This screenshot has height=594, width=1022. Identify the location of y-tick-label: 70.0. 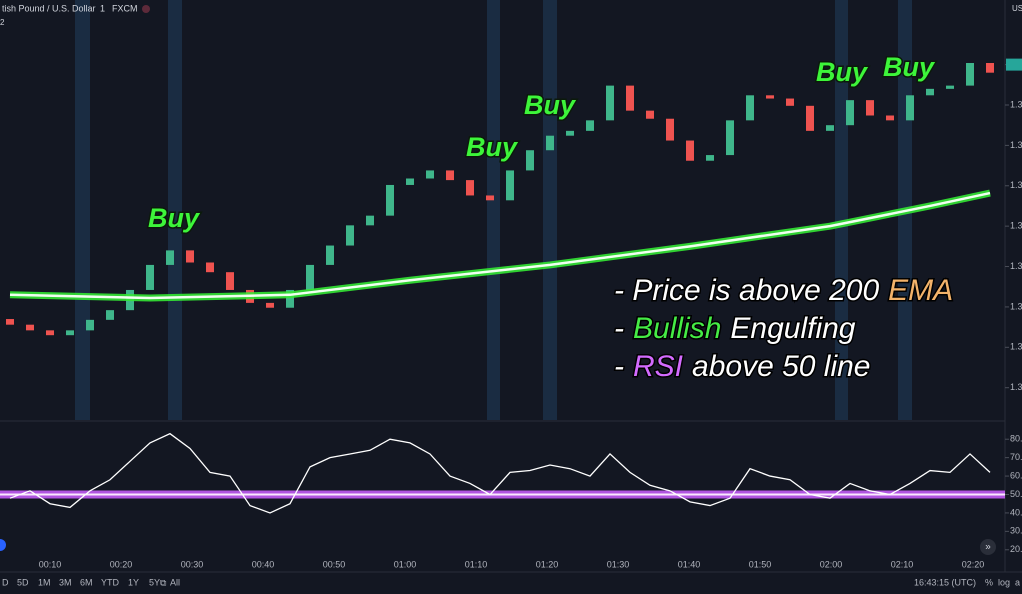
(1016, 457).